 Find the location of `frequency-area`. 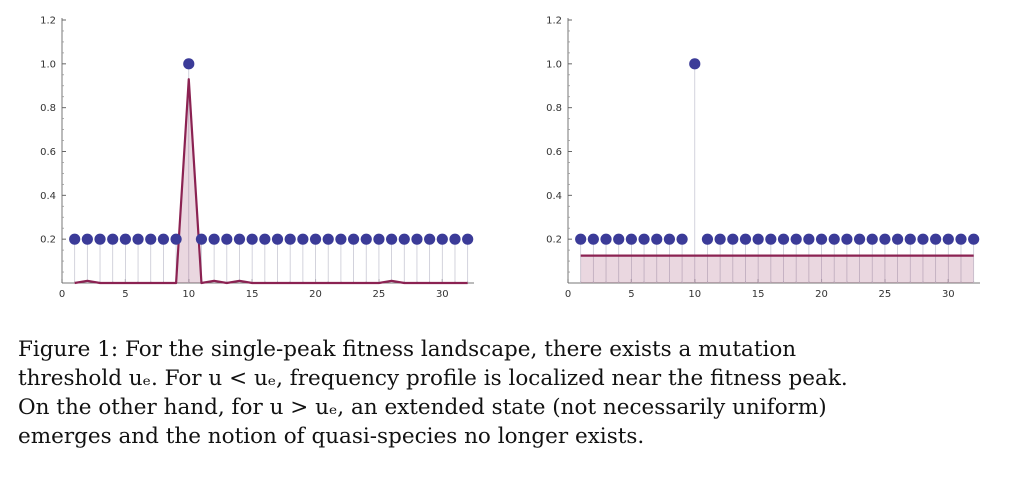

frequency-area is located at coordinates (777, 269).